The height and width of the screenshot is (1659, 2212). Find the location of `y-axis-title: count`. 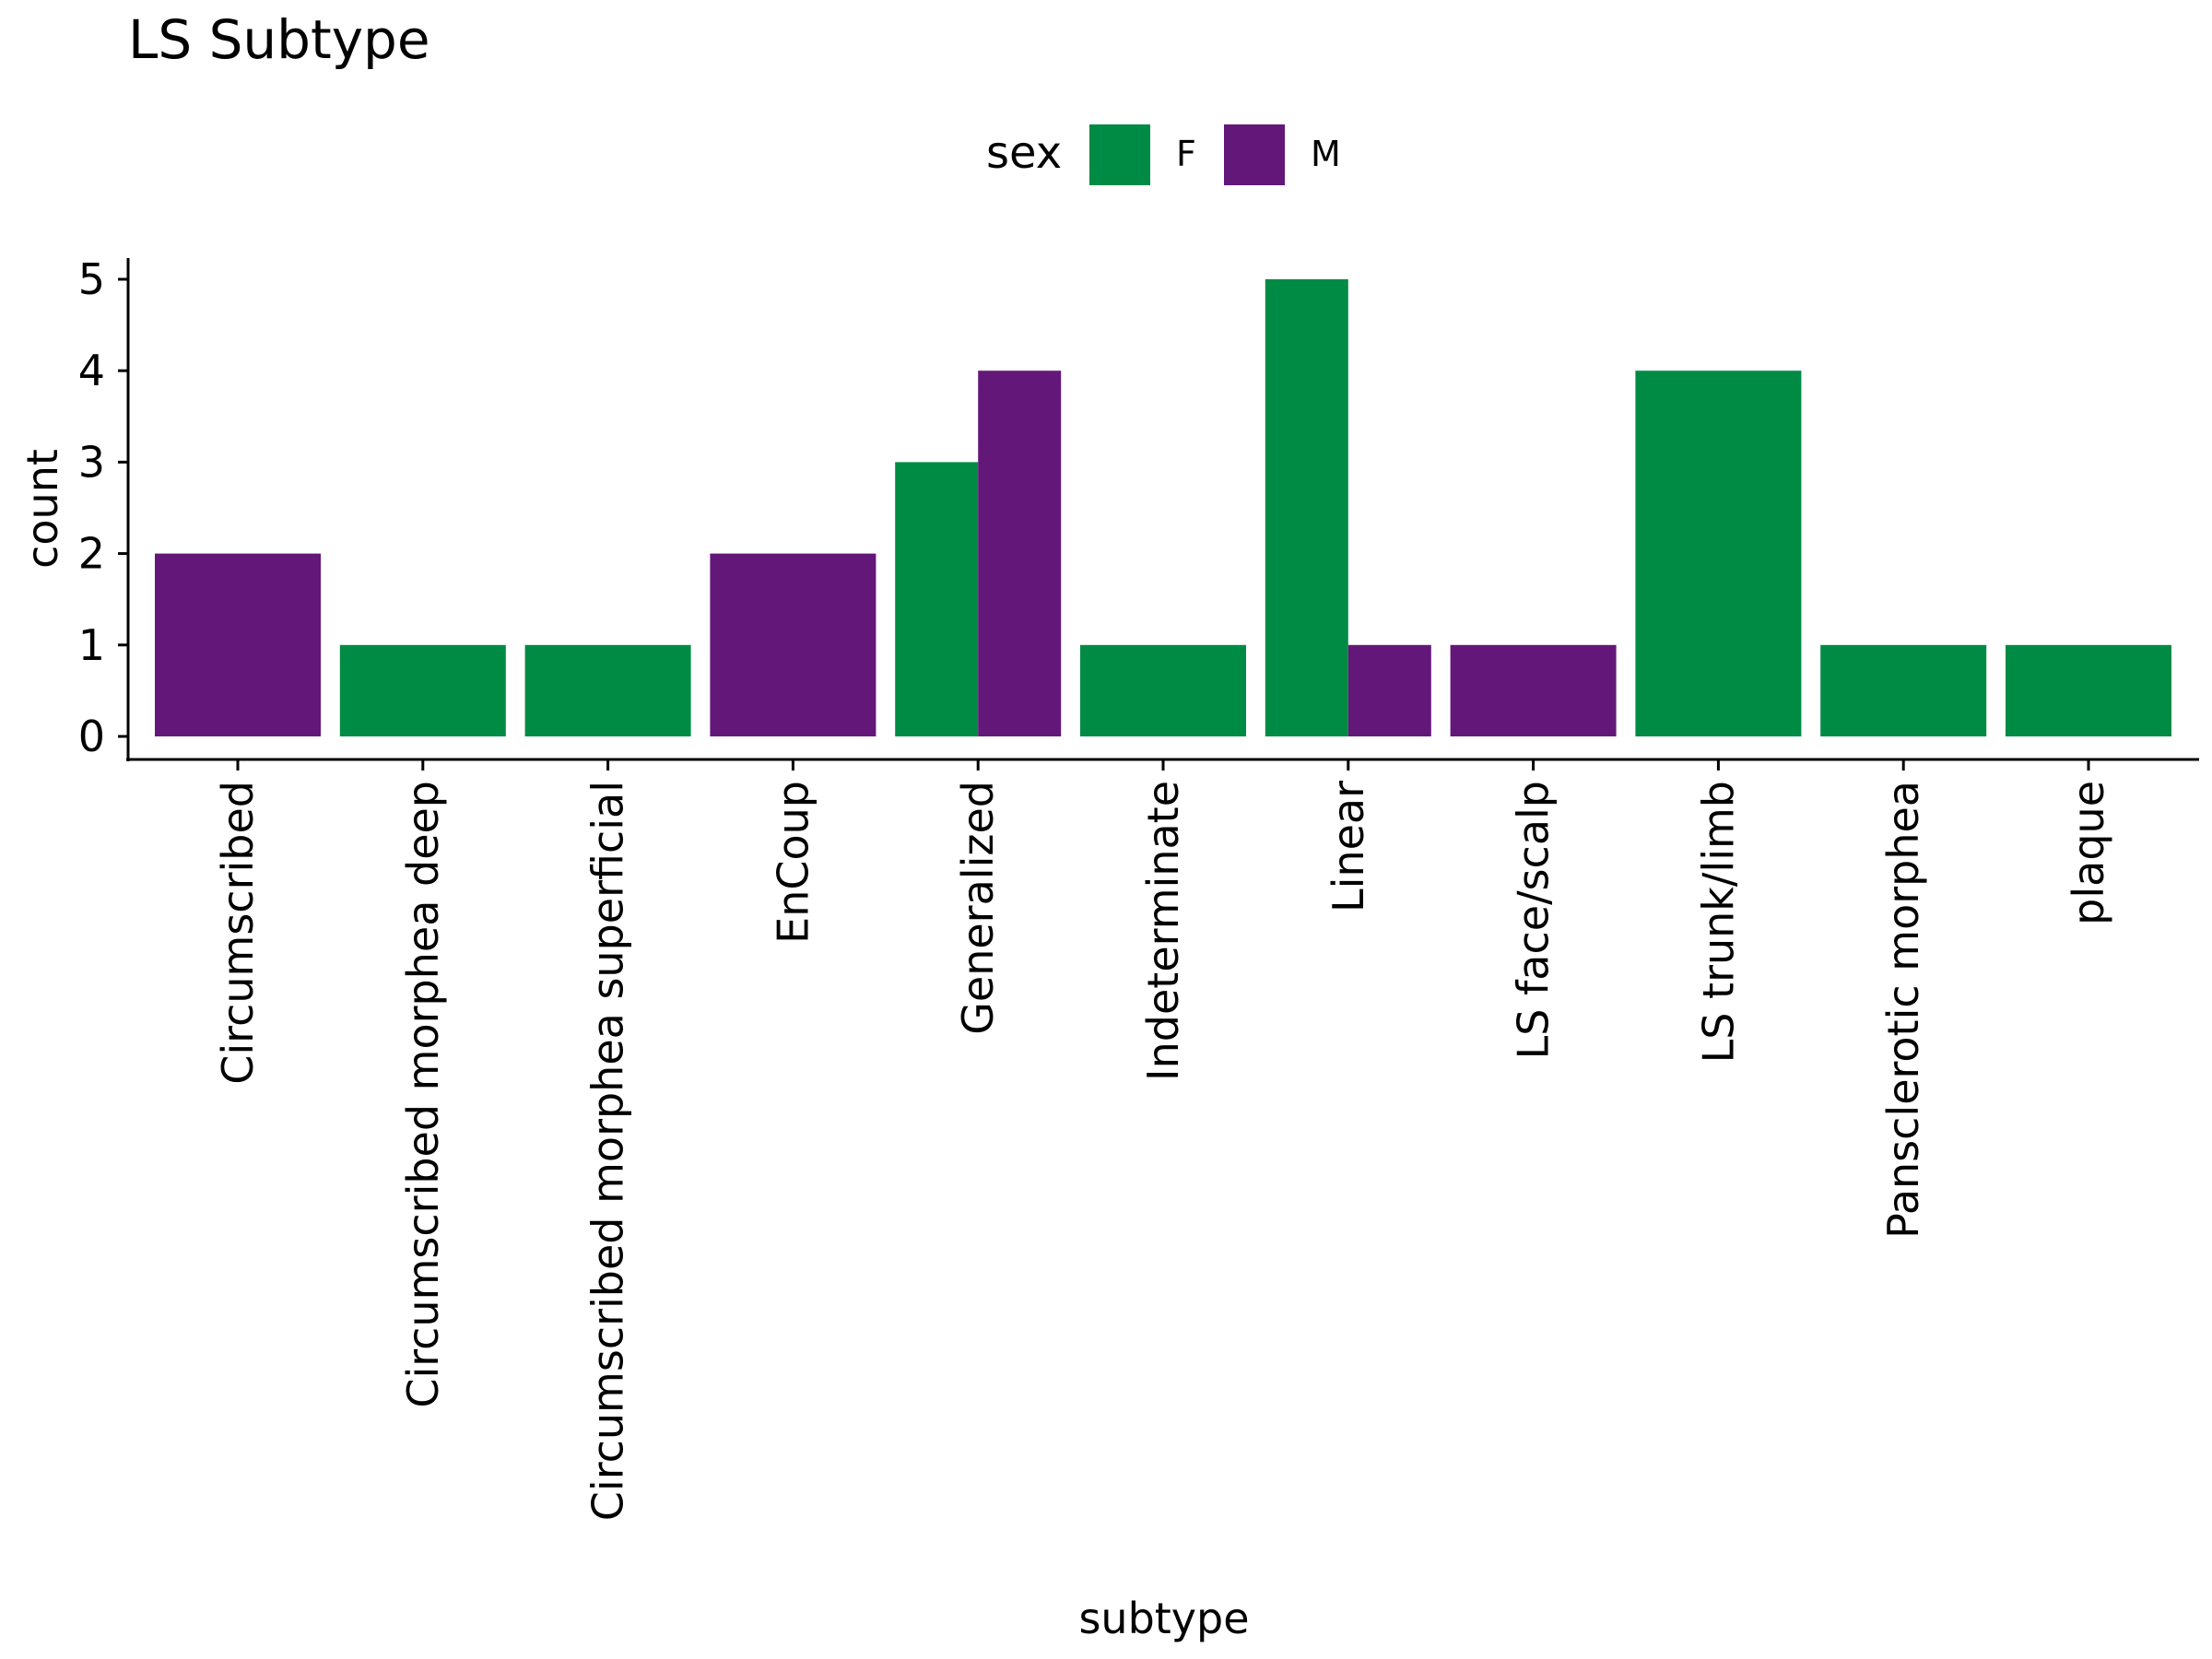

y-axis-title: count is located at coordinates (42, 509).